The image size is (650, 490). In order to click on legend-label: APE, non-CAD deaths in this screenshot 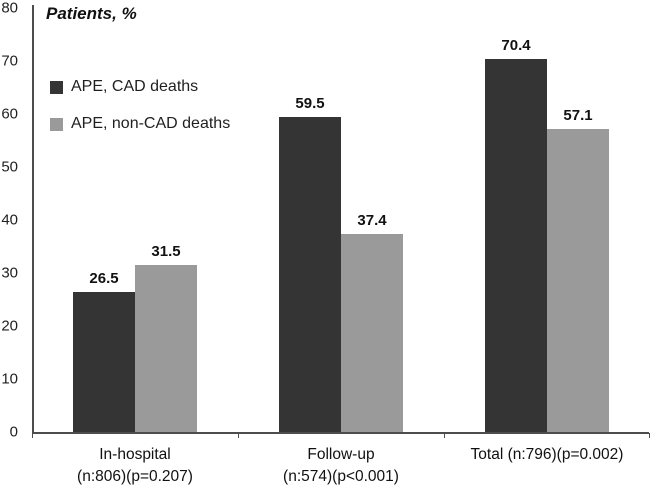, I will do `click(151, 123)`.